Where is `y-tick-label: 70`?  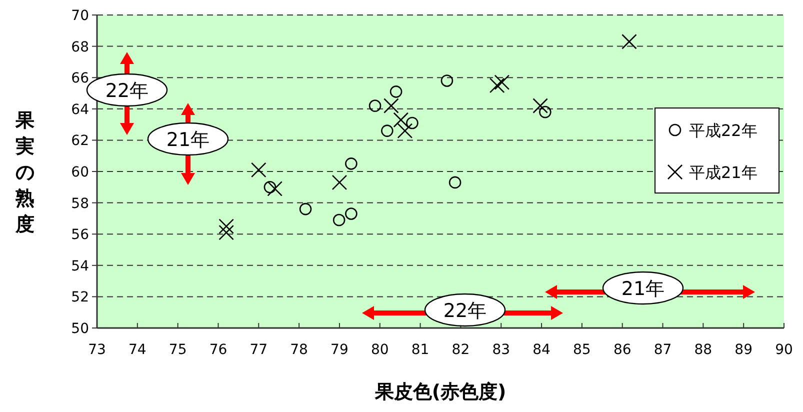 y-tick-label: 70 is located at coordinates (80, 16).